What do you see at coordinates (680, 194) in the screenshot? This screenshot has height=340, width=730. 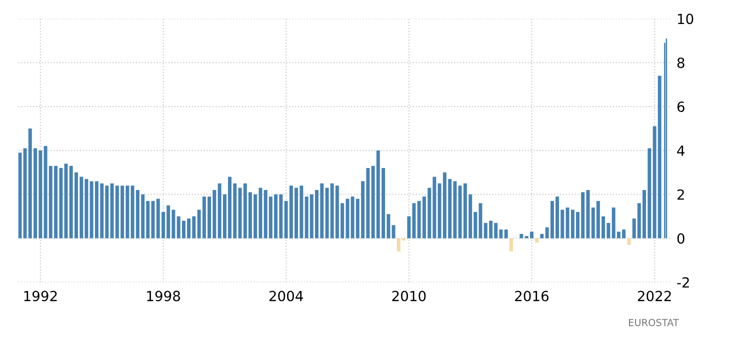 I see `y-tick-label: 2` at bounding box center [680, 194].